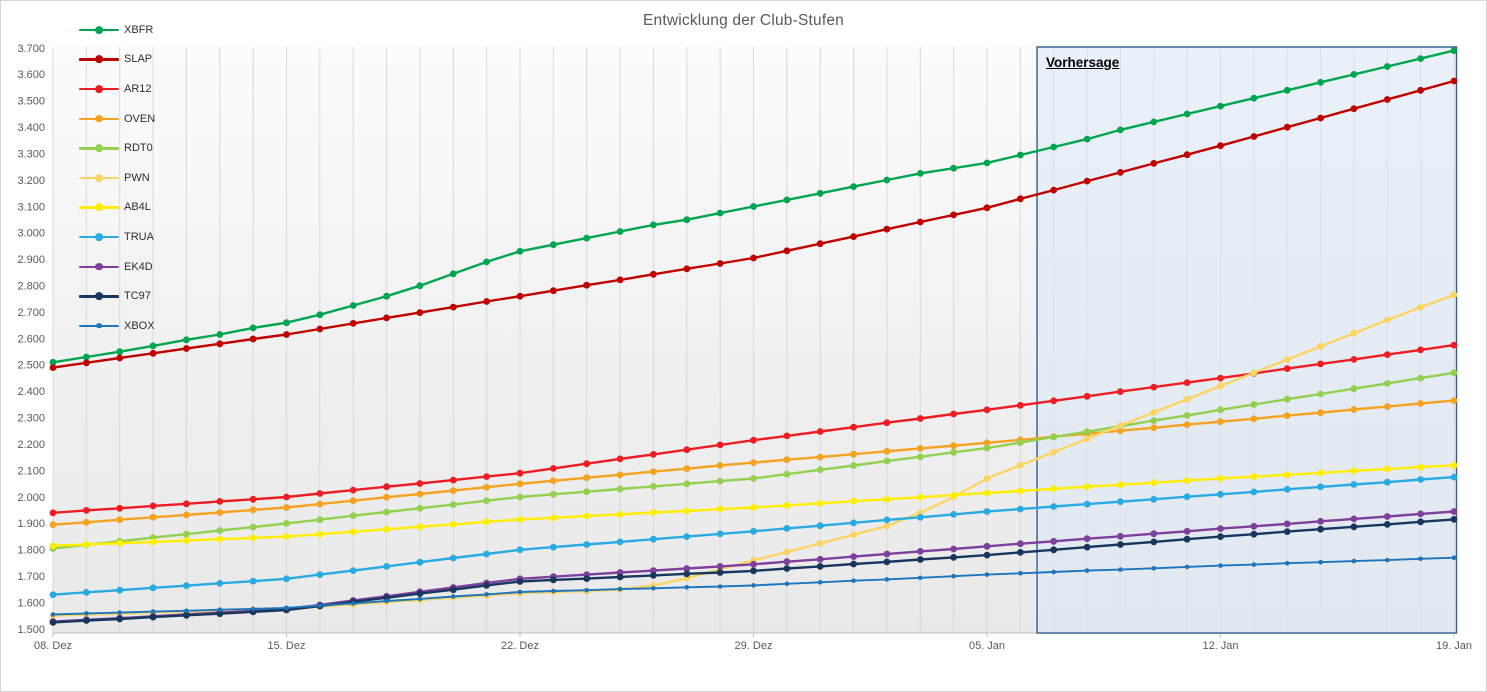 This screenshot has width=1487, height=692. I want to click on y-tick-label: 1.600, so click(31, 603).